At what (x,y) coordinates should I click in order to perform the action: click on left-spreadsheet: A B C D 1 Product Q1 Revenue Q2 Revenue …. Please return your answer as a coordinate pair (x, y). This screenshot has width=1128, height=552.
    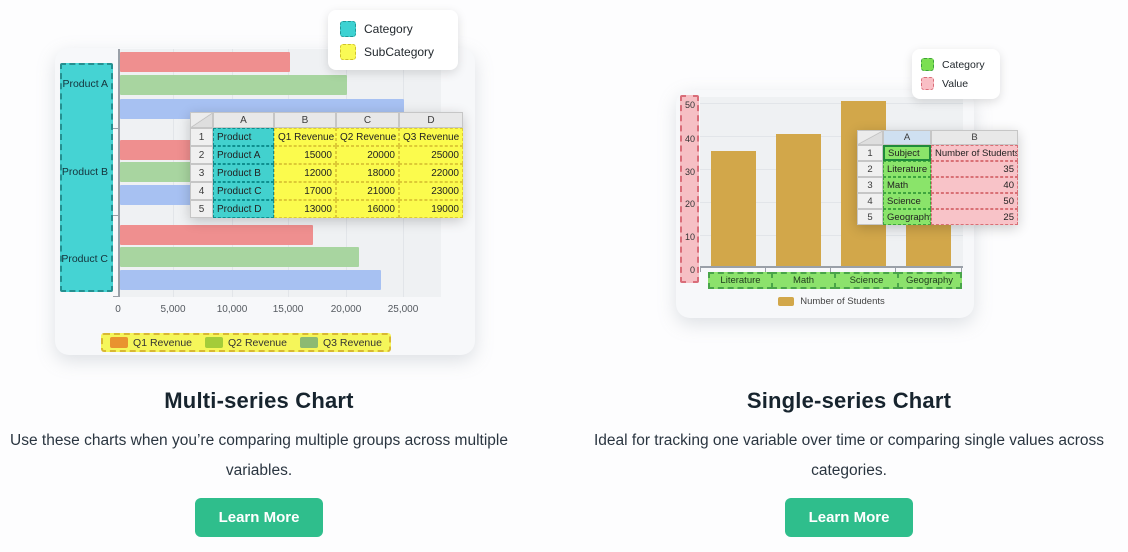
    Looking at the image, I should click on (326, 165).